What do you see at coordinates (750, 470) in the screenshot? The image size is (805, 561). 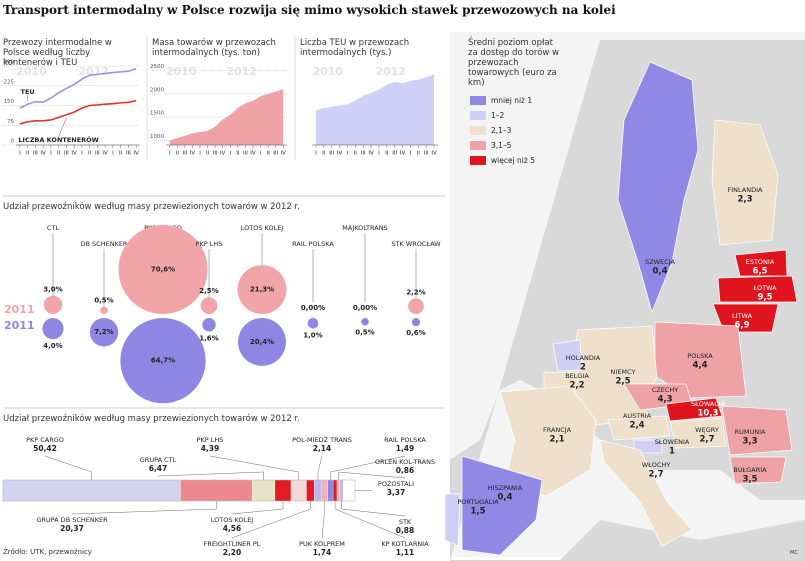 I see `country-label: BUŁGARIA` at bounding box center [750, 470].